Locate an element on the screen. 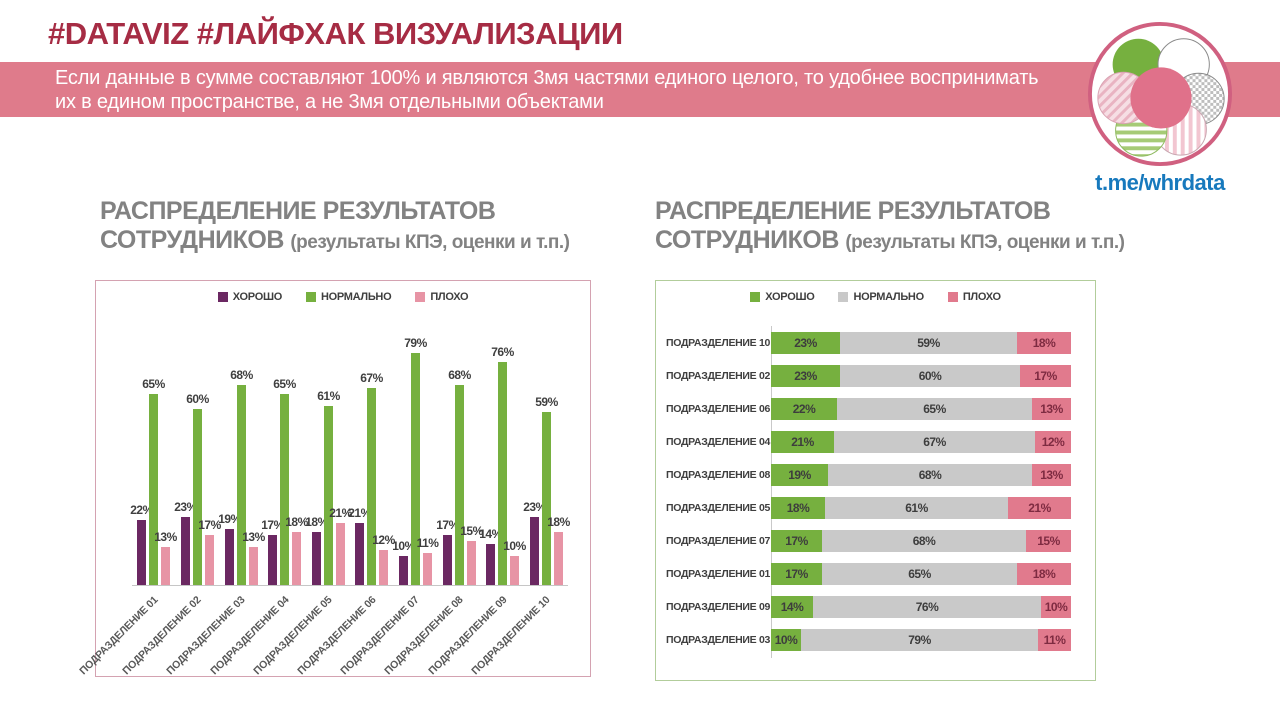 The width and height of the screenshot is (1280, 720). bar-value-label: 10% is located at coordinates (514, 546).